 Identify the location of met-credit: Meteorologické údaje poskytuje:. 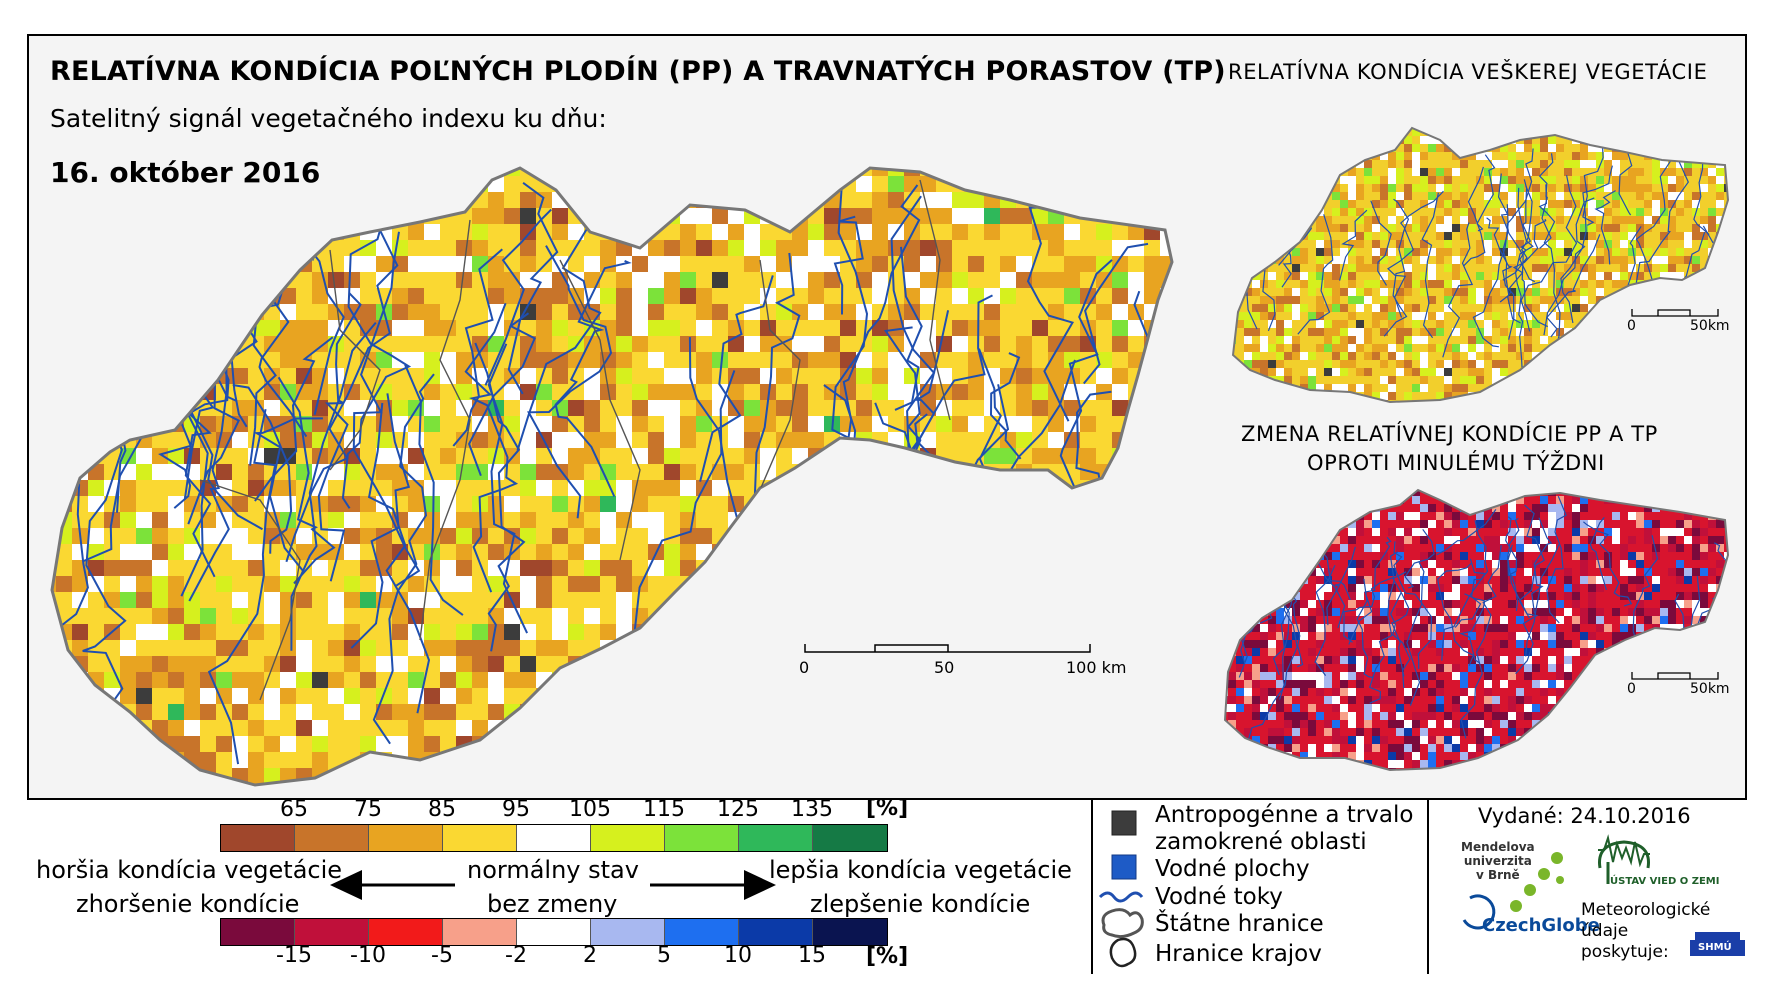
(1646, 931).